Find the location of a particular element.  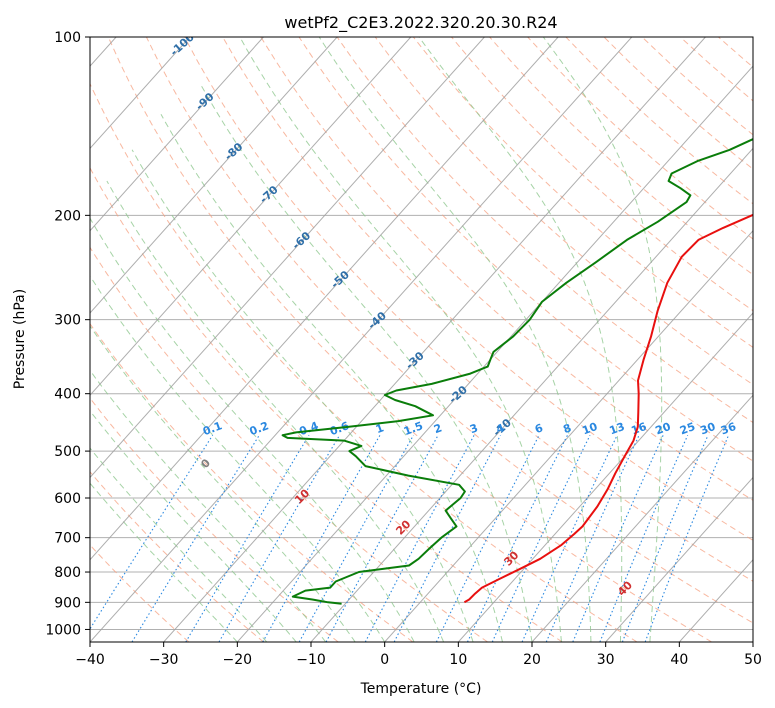

mixing-ratio-label: 0.1 is located at coordinates (212, 428).